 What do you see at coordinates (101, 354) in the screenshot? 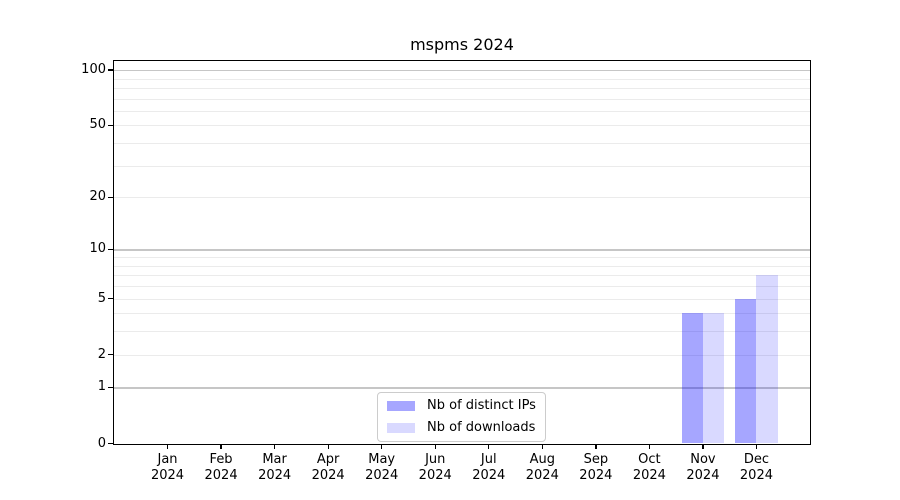
I see `y-tick-label: 2` at bounding box center [101, 354].